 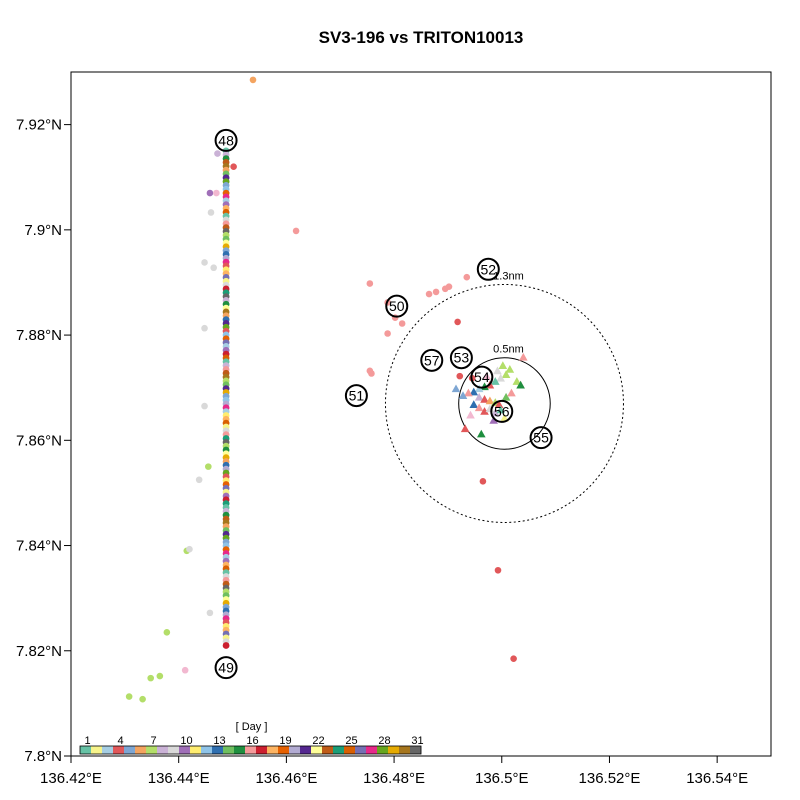 I want to click on day-marker-label: 56, so click(x=502, y=411).